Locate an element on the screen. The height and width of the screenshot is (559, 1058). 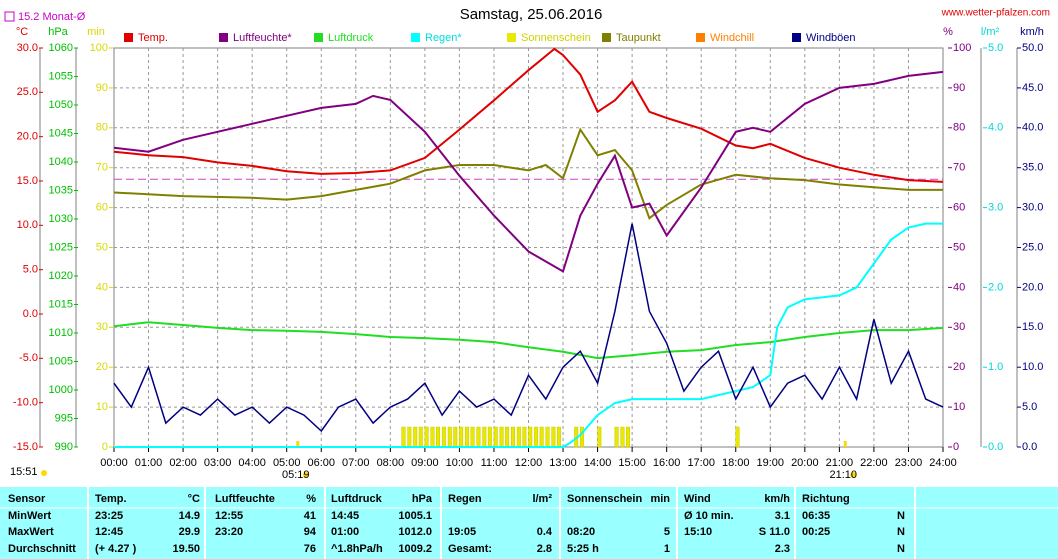
y-tick-label: 40 is located at coordinates (959, 287).